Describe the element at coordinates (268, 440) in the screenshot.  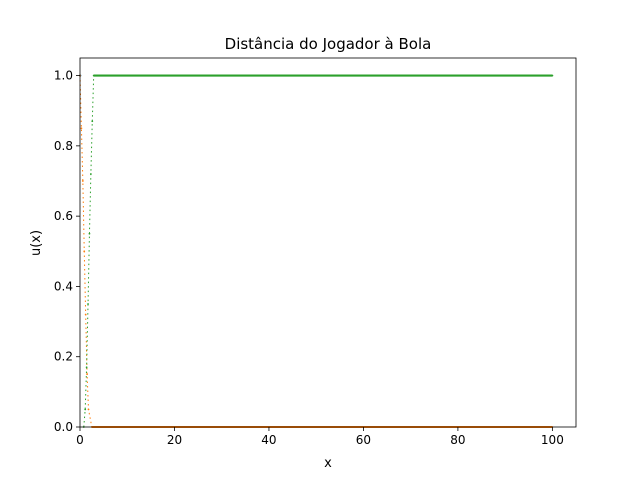
I see `x-tick-label: 40` at that location.